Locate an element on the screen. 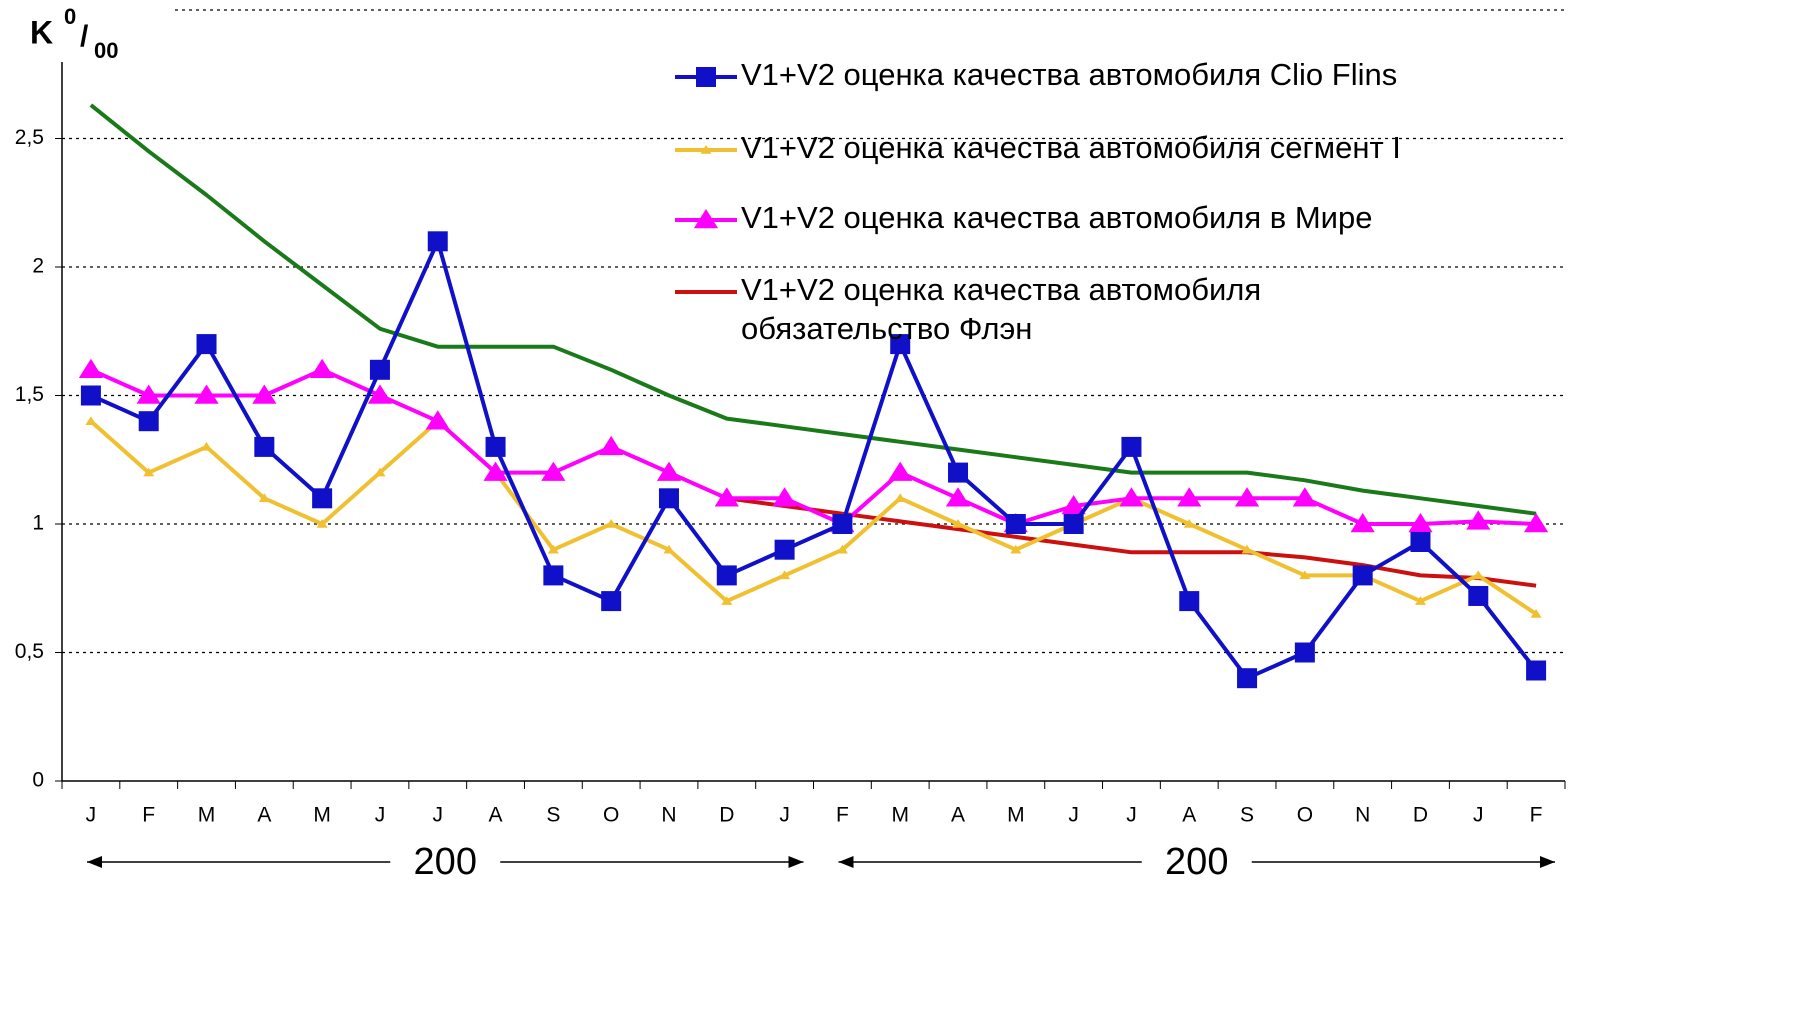 This screenshot has height=1024, width=1816. y-tick-label: 2 is located at coordinates (38, 266).